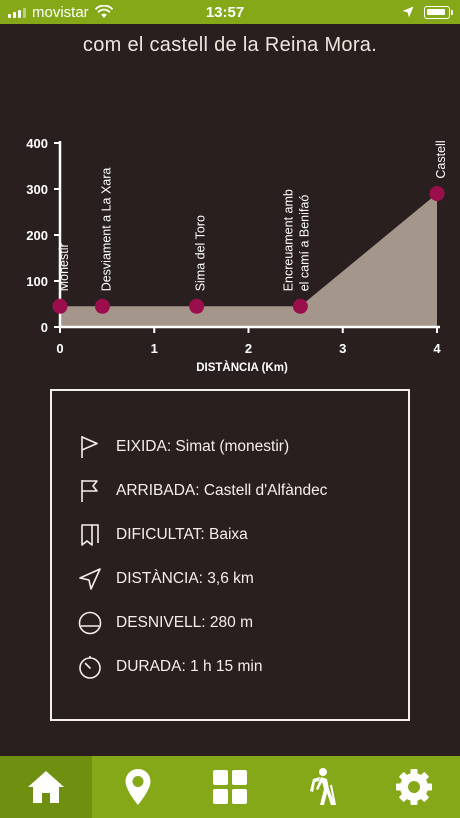 This screenshot has height=818, width=460. What do you see at coordinates (17, 12) in the screenshot?
I see `signal-icon` at bounding box center [17, 12].